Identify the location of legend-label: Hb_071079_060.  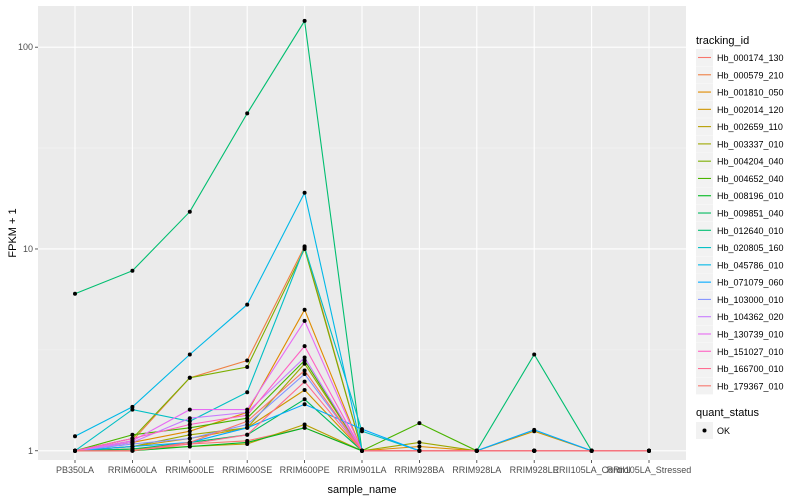
(750, 283).